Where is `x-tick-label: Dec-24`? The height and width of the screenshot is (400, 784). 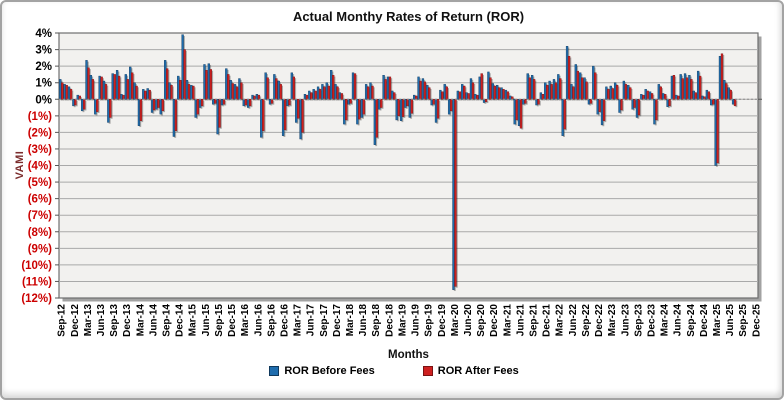
x-tick-label: Dec-24 is located at coordinates (704, 320).